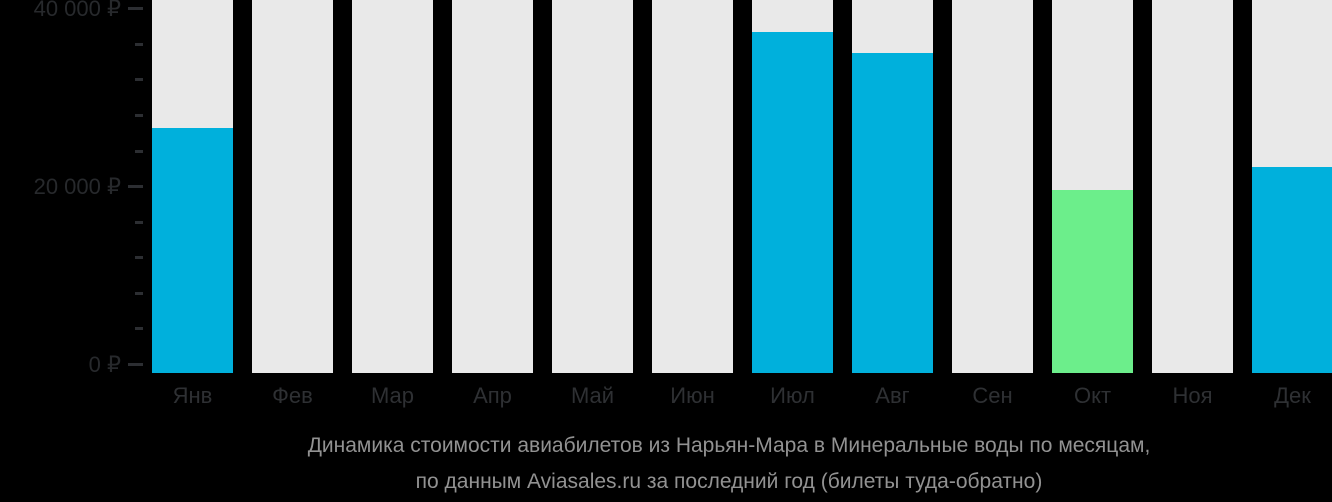  What do you see at coordinates (892, 213) in the screenshot?
I see `price-bar-Авг` at bounding box center [892, 213].